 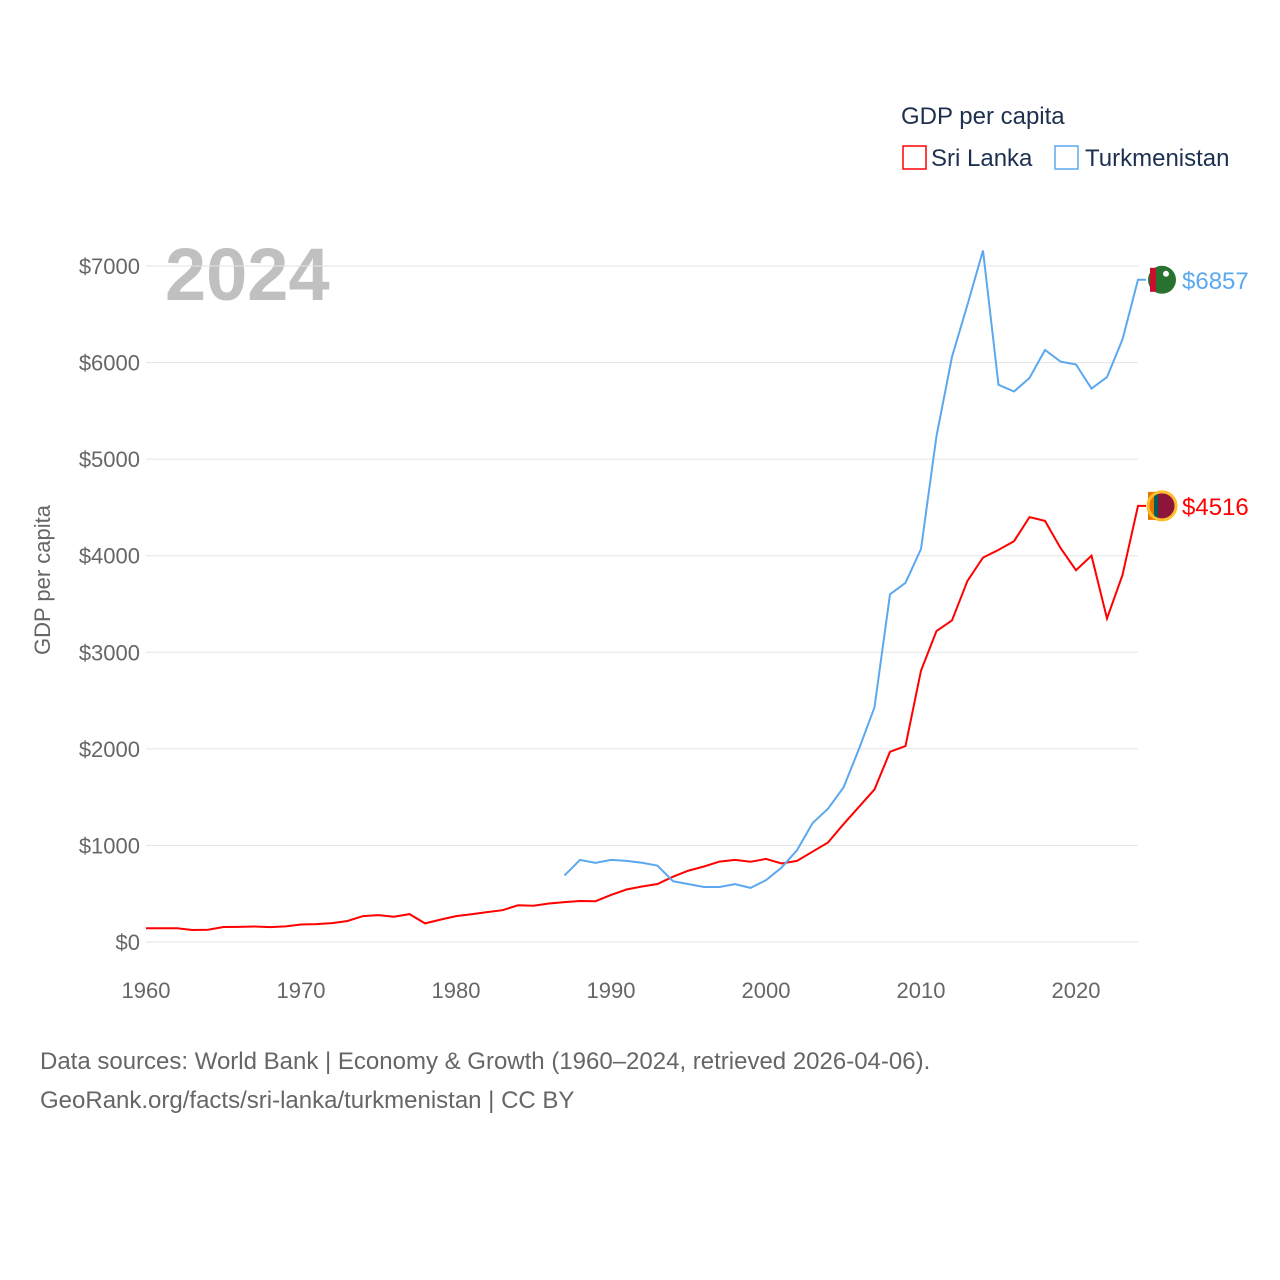 What do you see at coordinates (982, 158) in the screenshot?
I see `legend-label: Sri Lanka` at bounding box center [982, 158].